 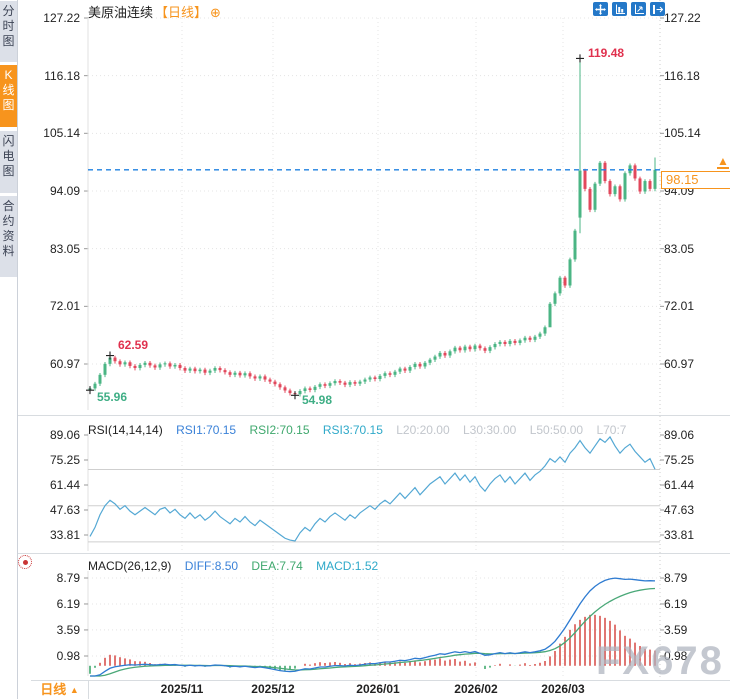 I want to click on price-axis-label-right: 72.01, so click(x=679, y=306).